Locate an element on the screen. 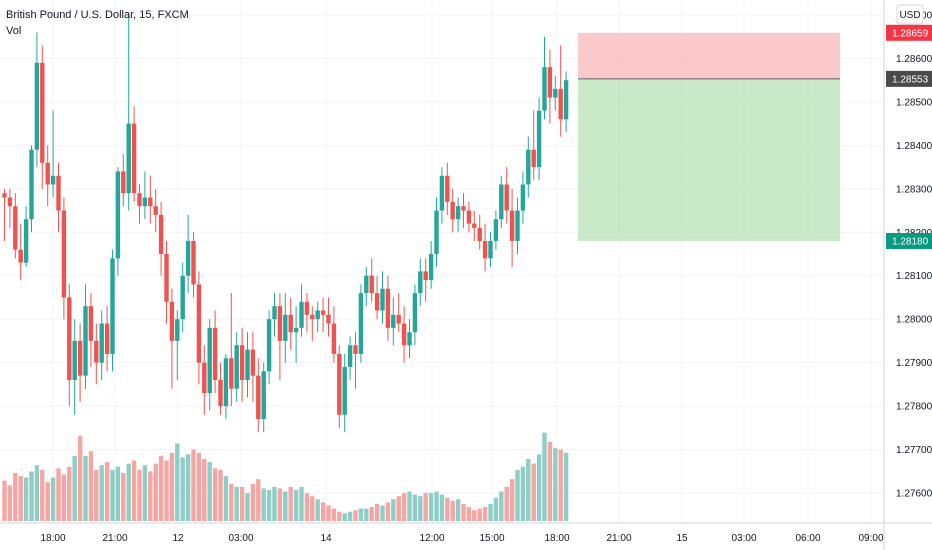 Image resolution: width=932 pixels, height=550 pixels. price-tick-label: 1.28000 is located at coordinates (914, 320).